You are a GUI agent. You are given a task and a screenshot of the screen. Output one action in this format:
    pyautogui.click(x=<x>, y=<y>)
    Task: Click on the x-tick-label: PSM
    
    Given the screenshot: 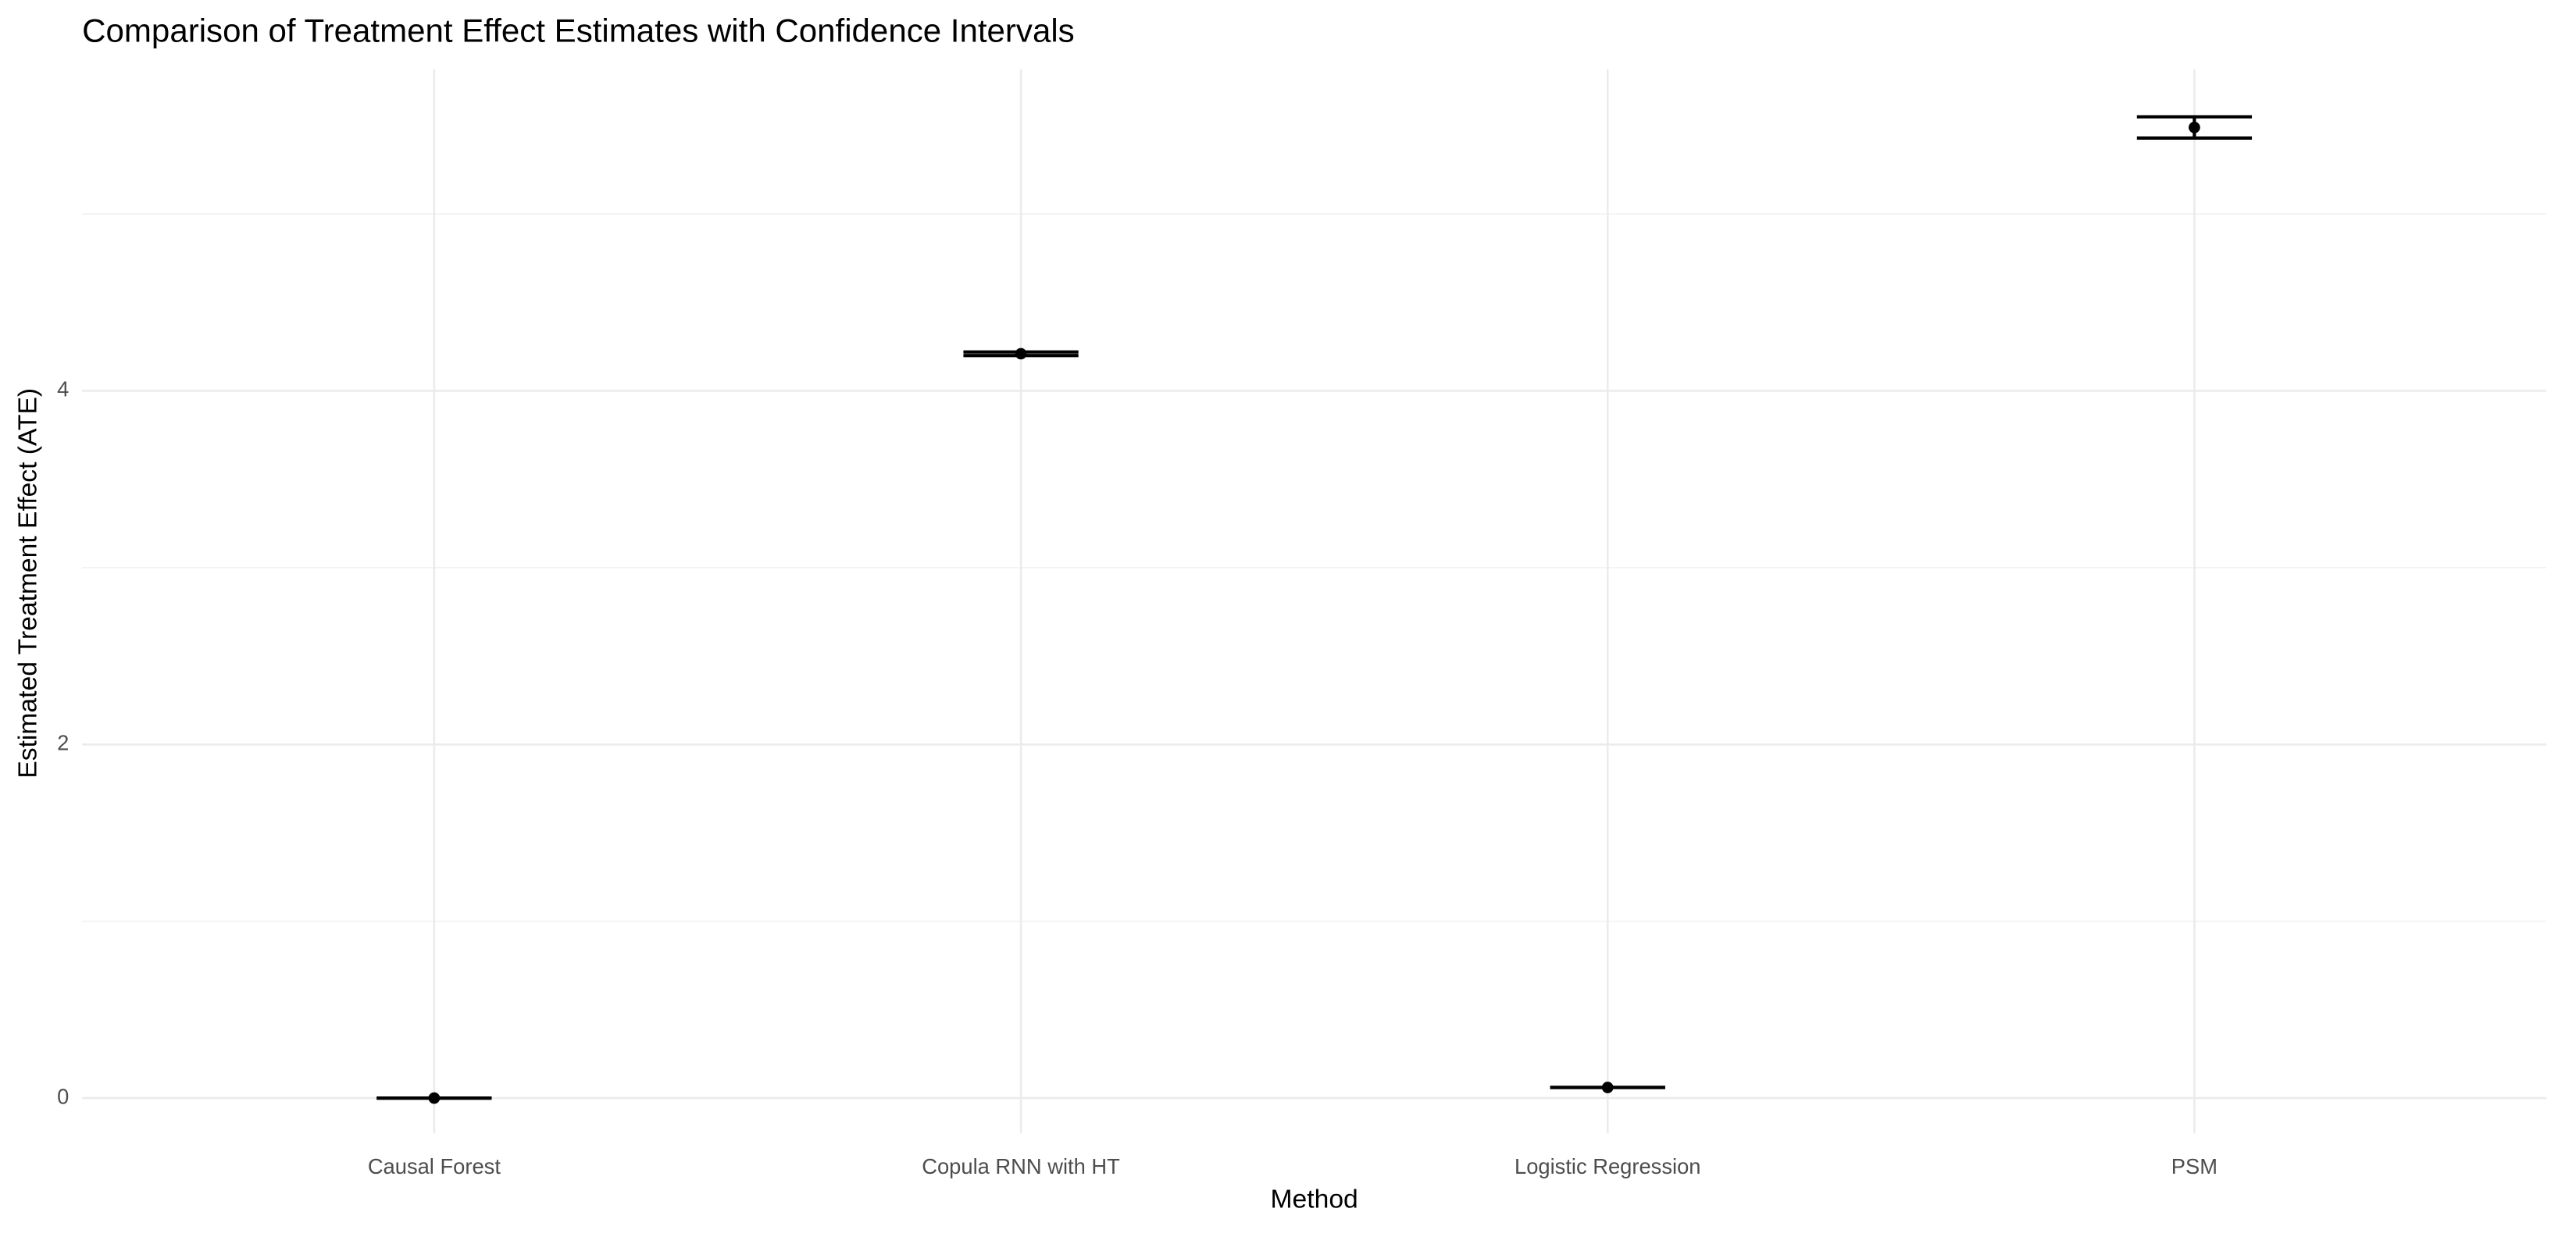 What is the action you would take?
    pyautogui.click(x=2194, y=1166)
    